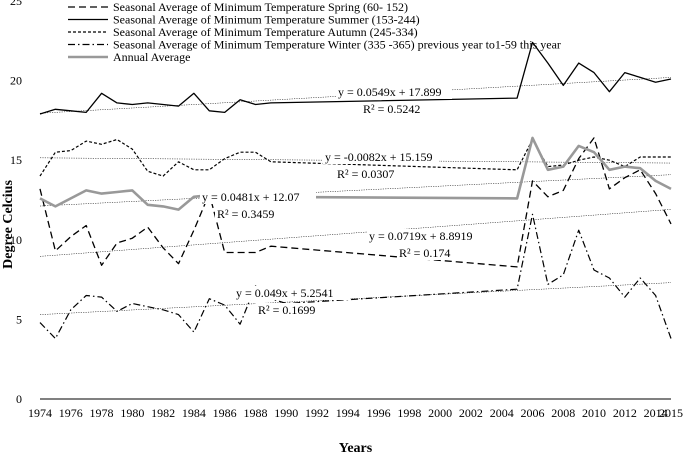 The width and height of the screenshot is (685, 456). Describe the element at coordinates (625, 413) in the screenshot. I see `x-tick-label: 2012` at that location.